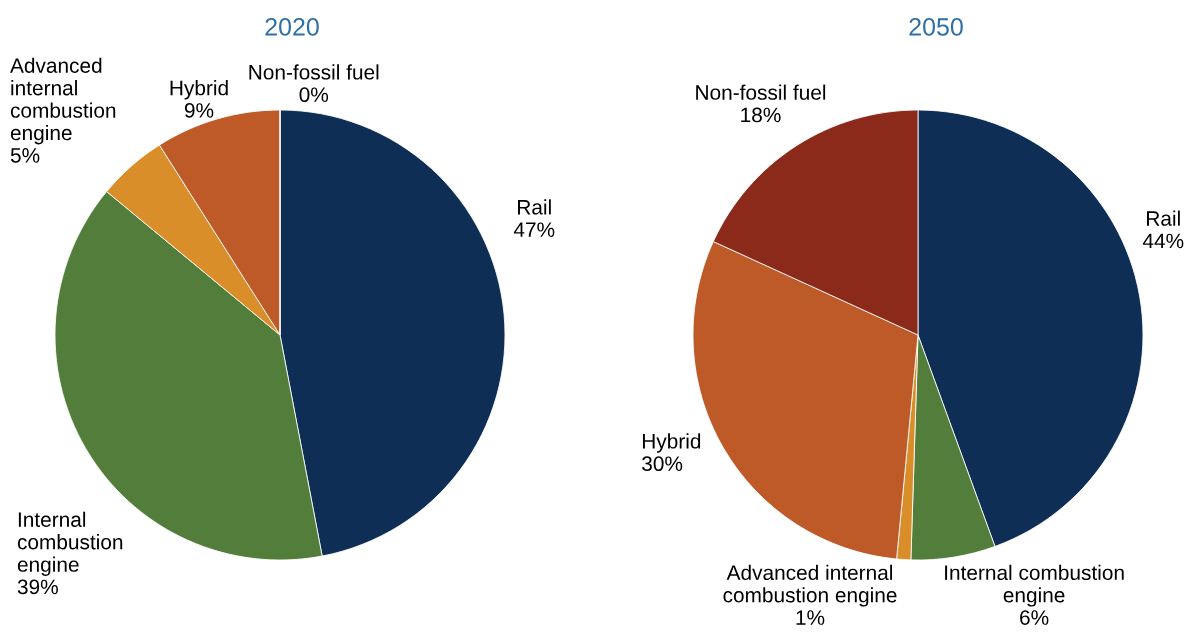 The image size is (1190, 636). I want to click on data-label: 9%, so click(199, 110).